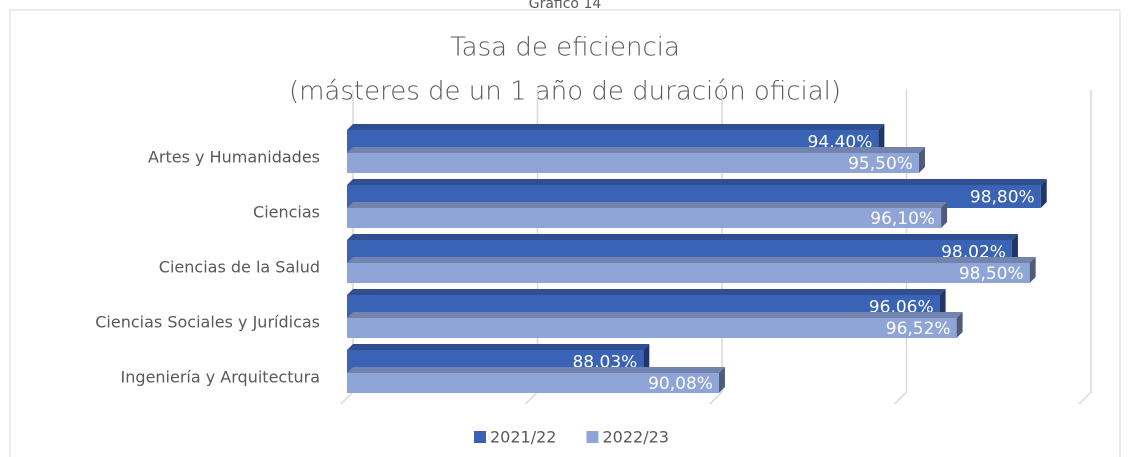 The width and height of the screenshot is (1131, 457). What do you see at coordinates (220, 377) in the screenshot?
I see `y-tick-label: Ingeniería y Arquitectura` at bounding box center [220, 377].